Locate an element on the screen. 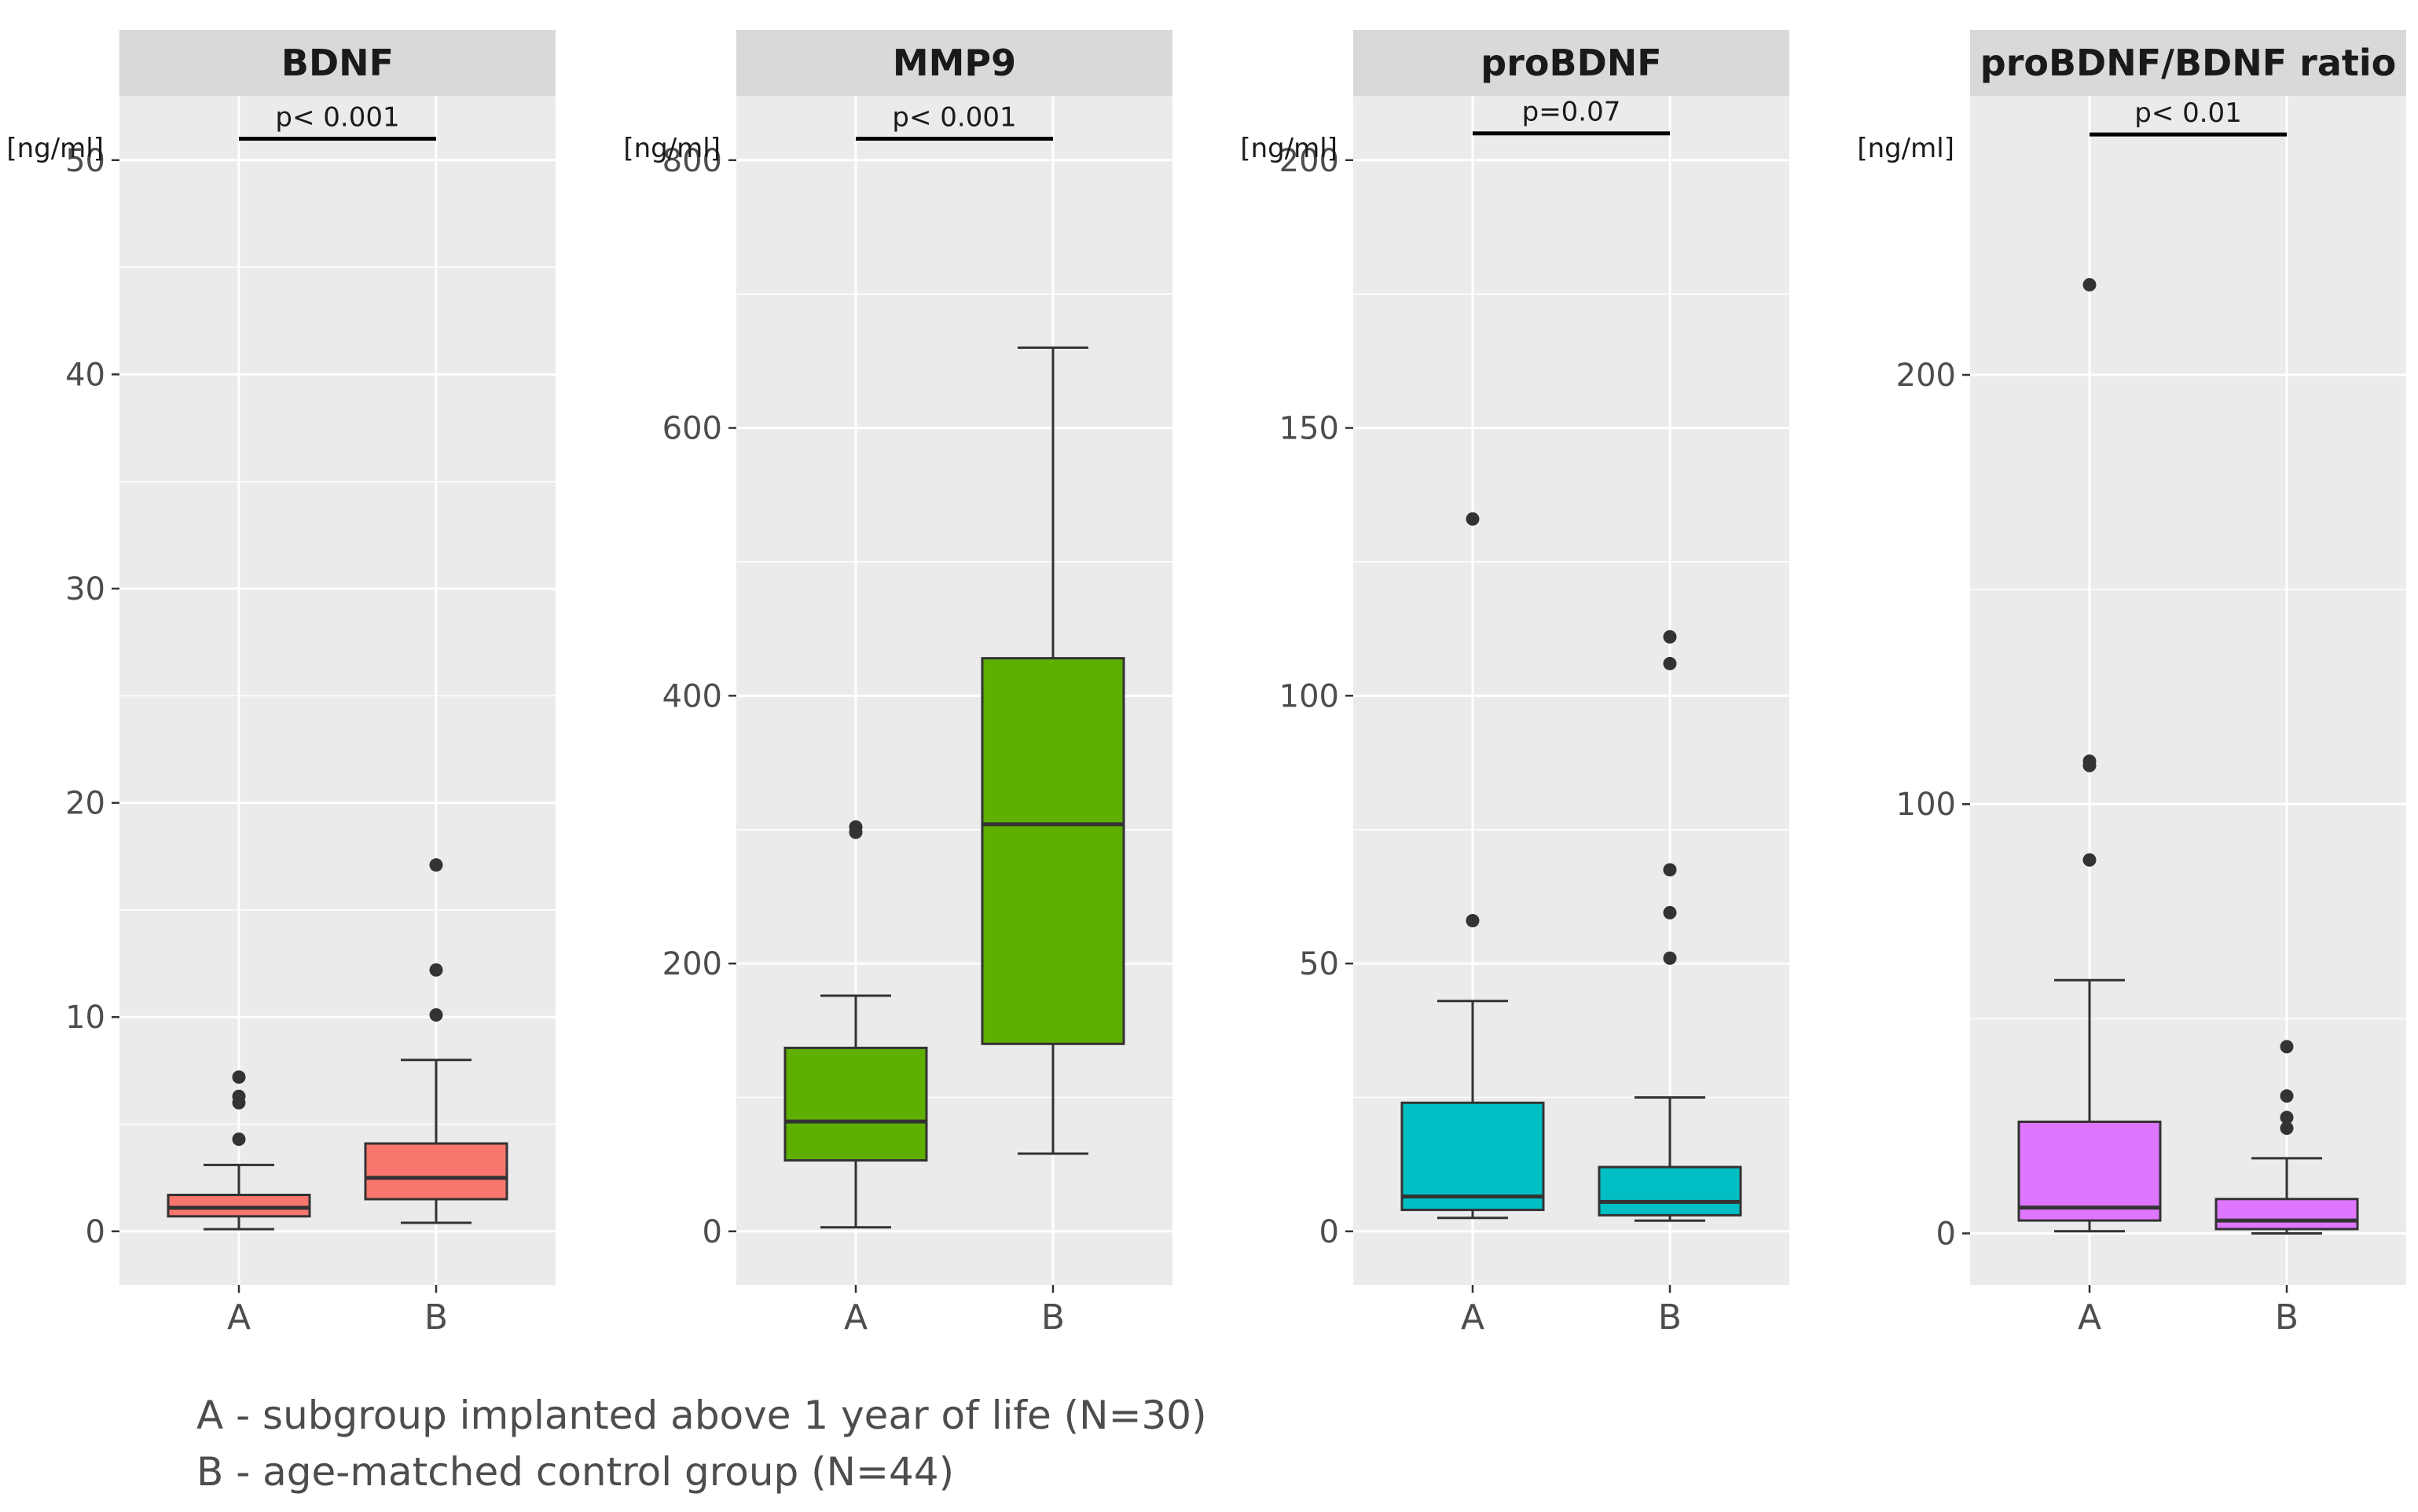  y-tick-label: 10 is located at coordinates (85, 1018).